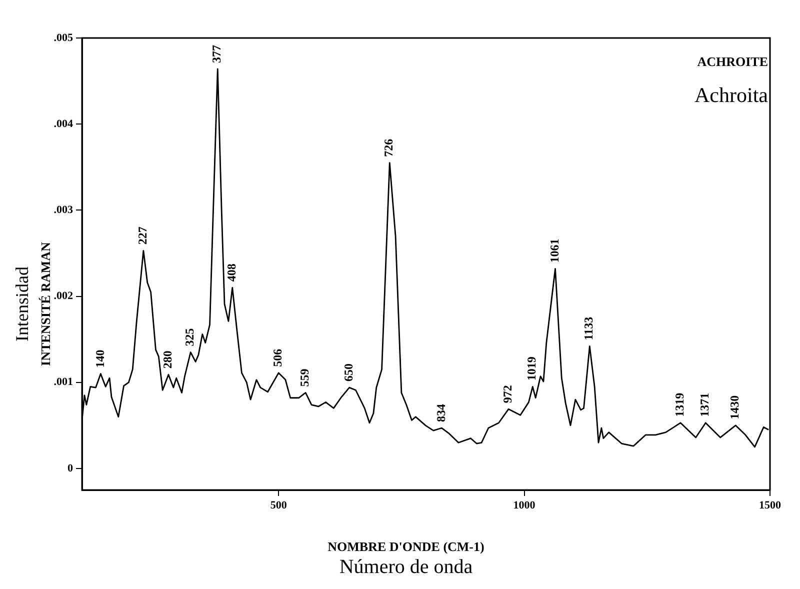  I want to click on annotation: 140, so click(99, 359).